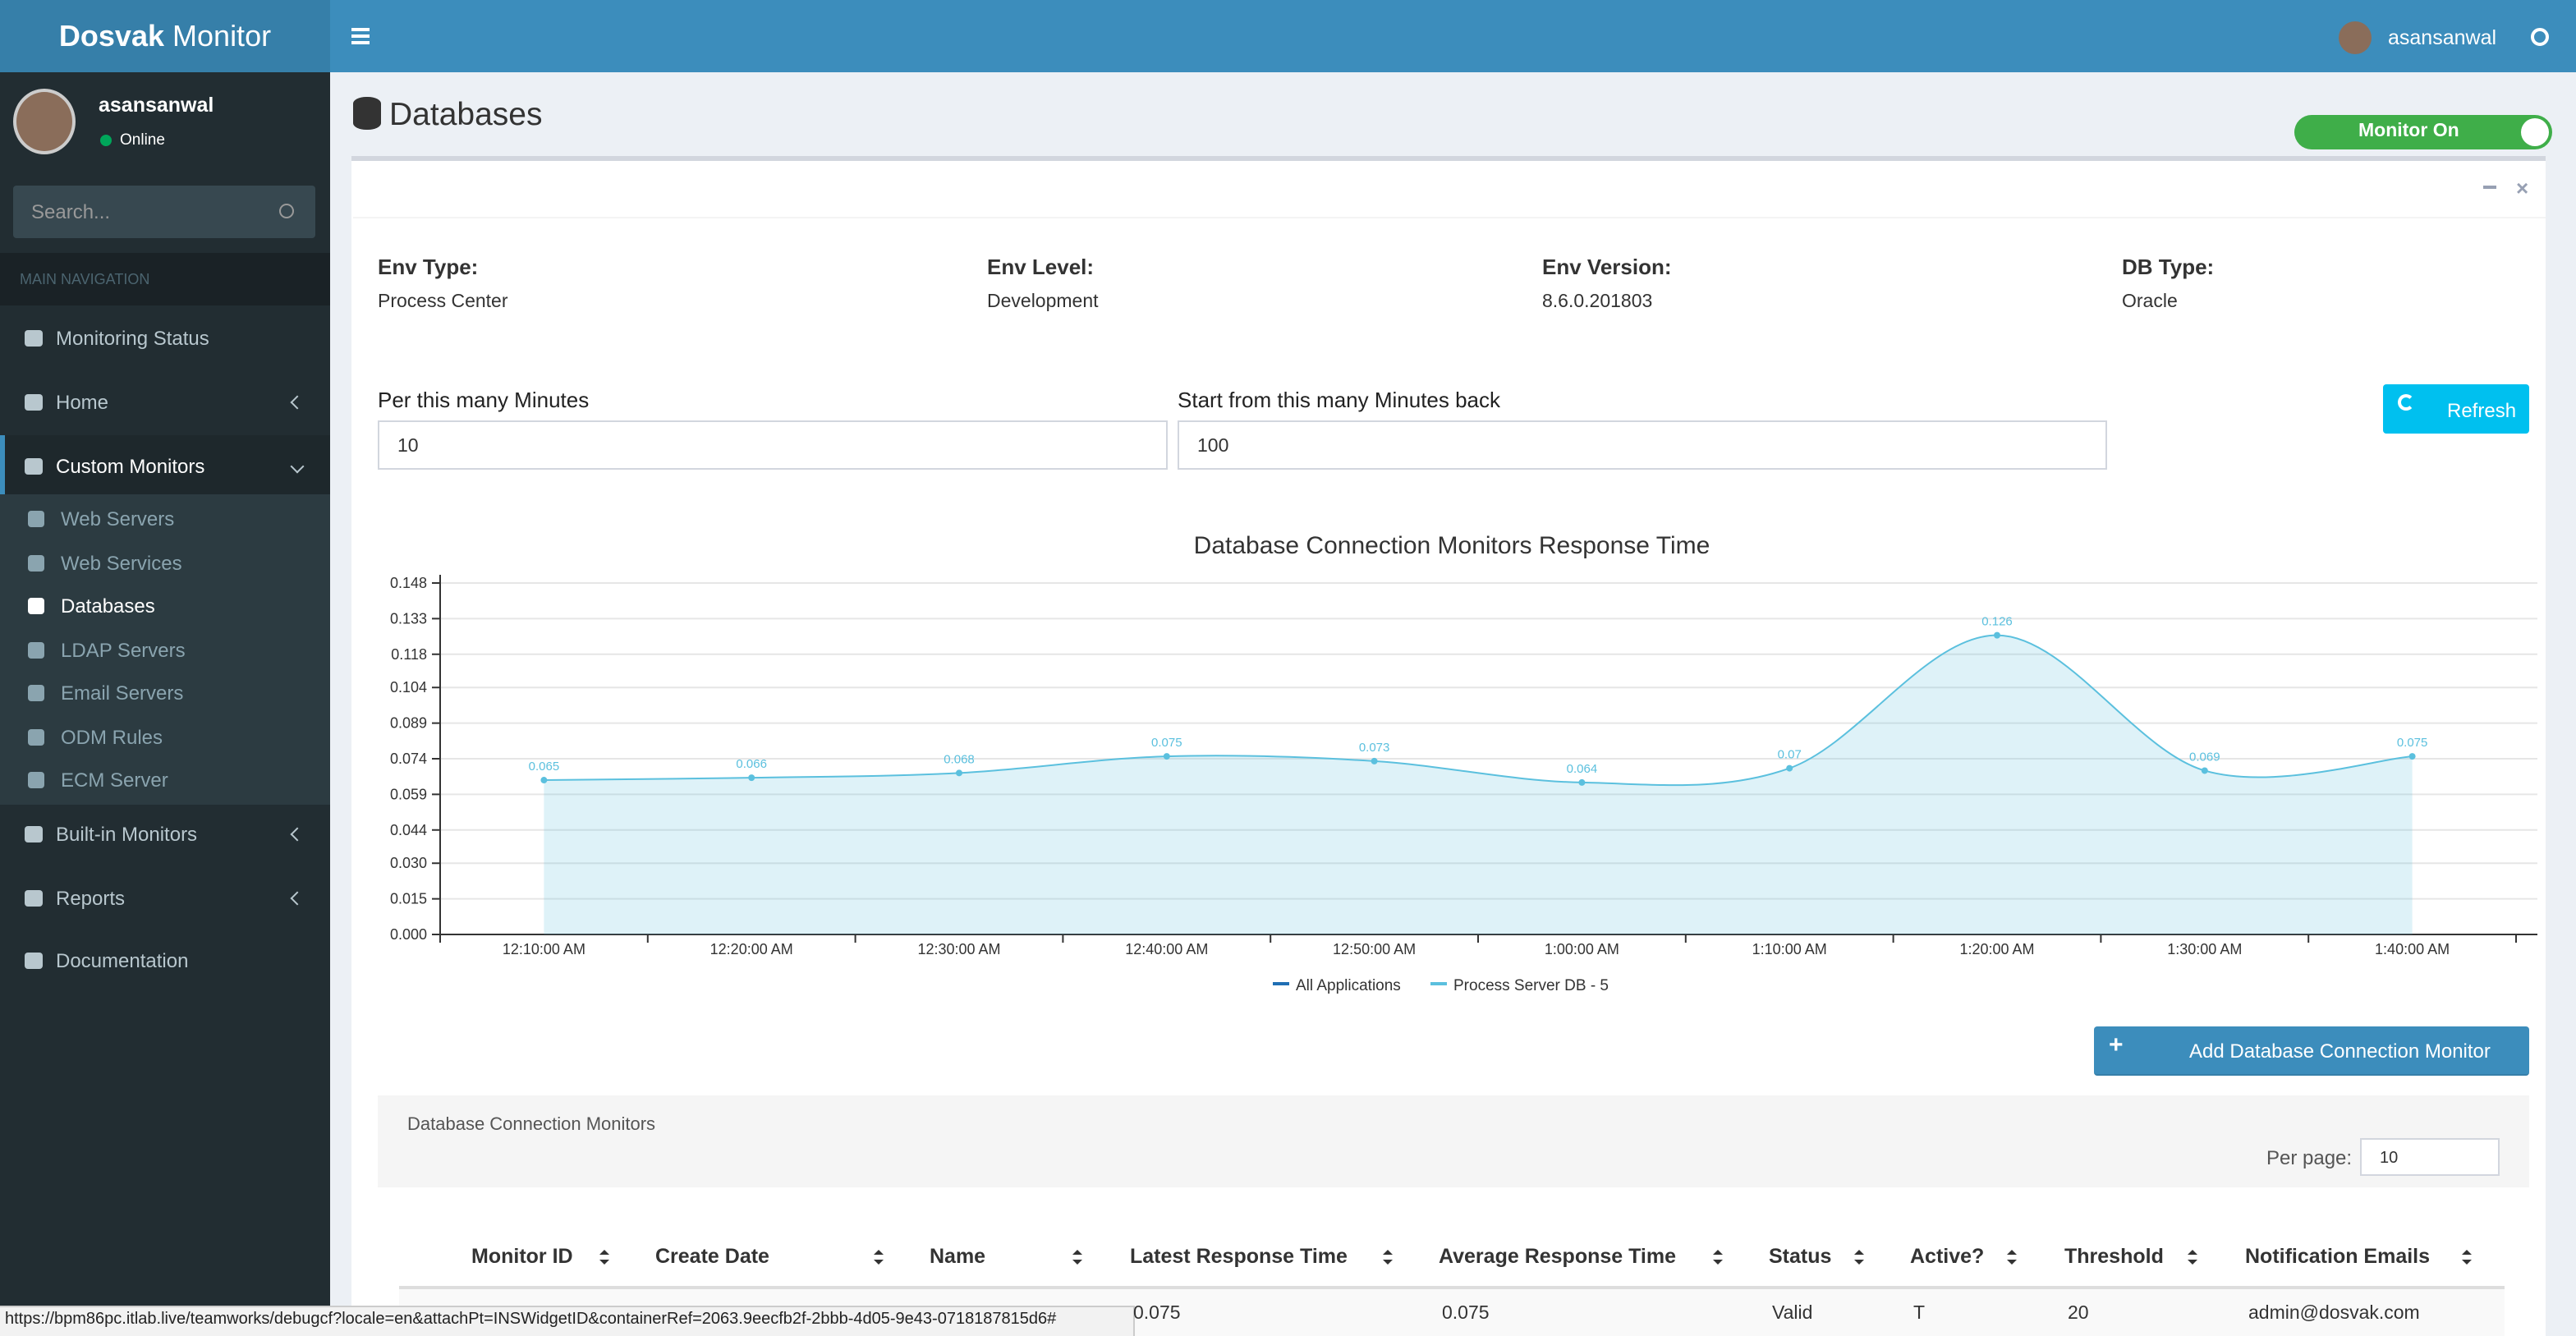 This screenshot has width=2576, height=1336. What do you see at coordinates (1607, 267) in the screenshot?
I see `env-label: Env Version:` at bounding box center [1607, 267].